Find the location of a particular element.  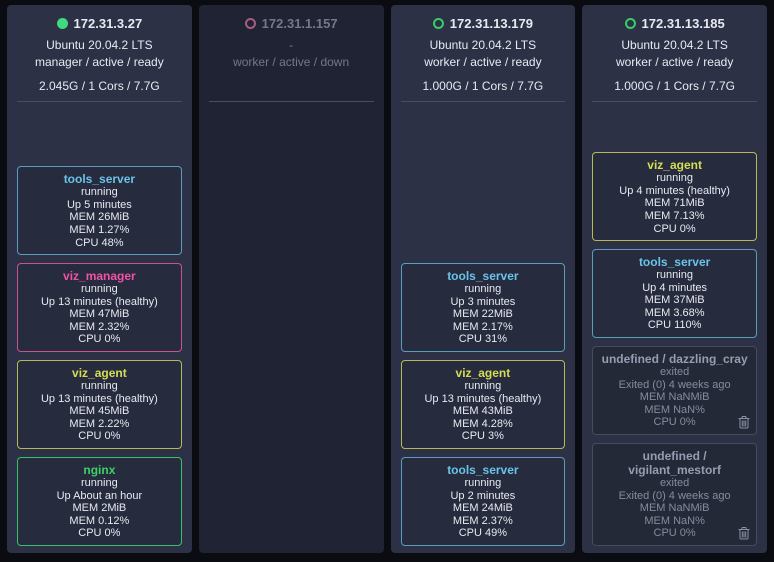

container-mem-pct: MEM 0.12% is located at coordinates (99, 520).